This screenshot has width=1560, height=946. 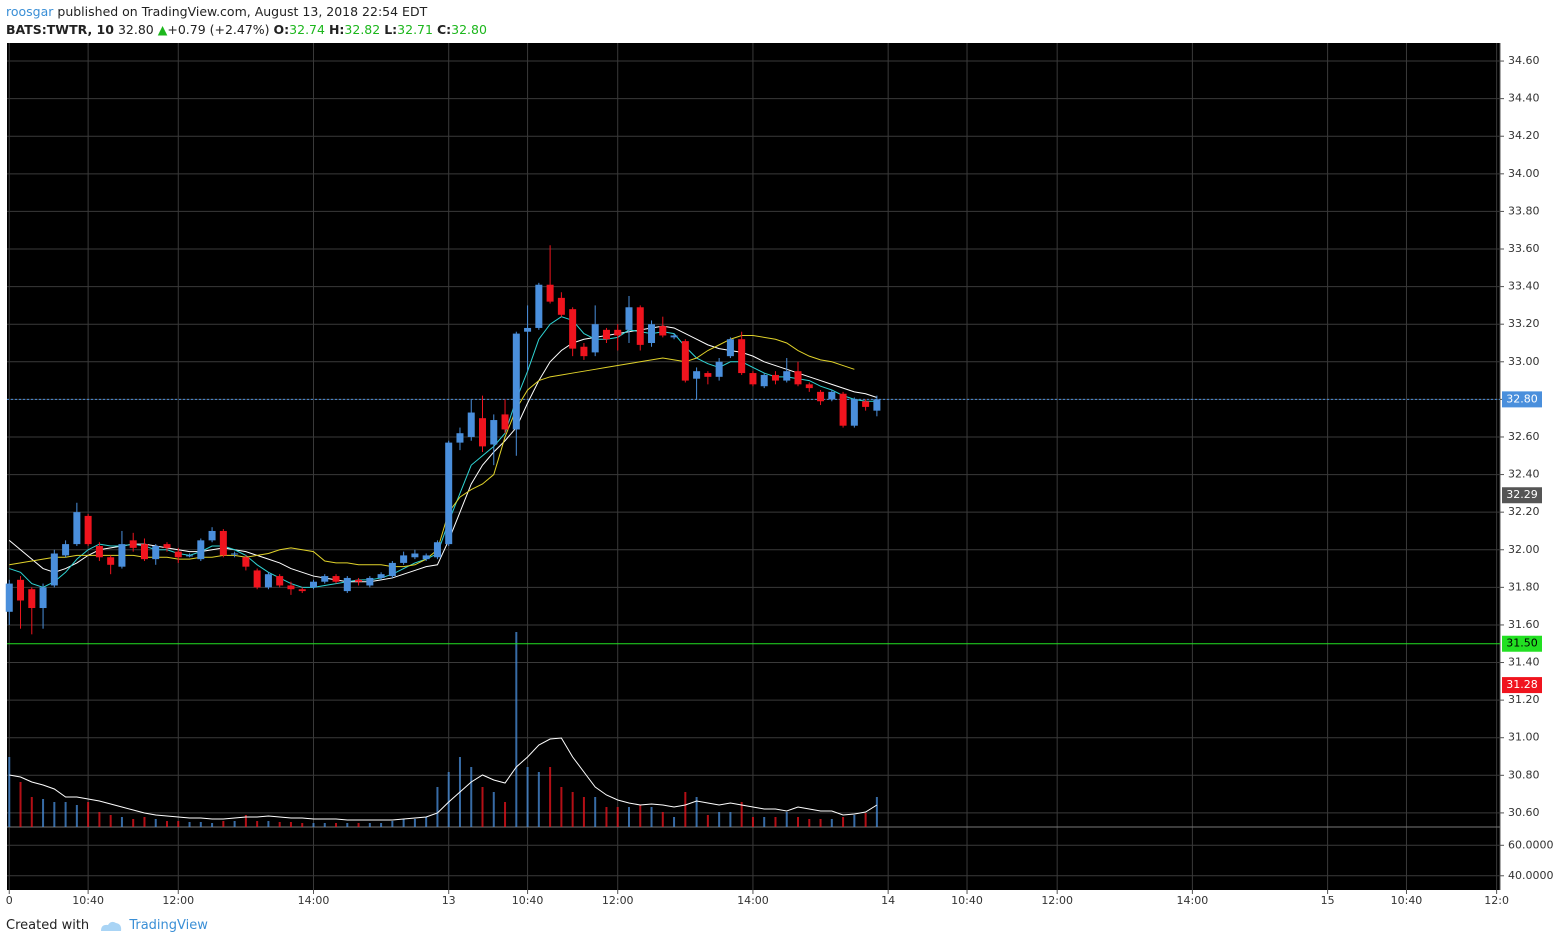 What do you see at coordinates (168, 925) in the screenshot?
I see `brand: TradingView` at bounding box center [168, 925].